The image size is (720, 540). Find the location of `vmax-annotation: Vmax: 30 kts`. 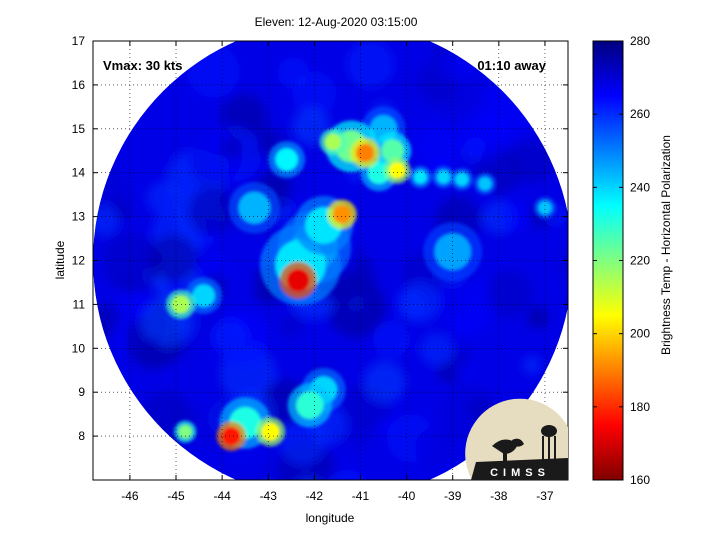

vmax-annotation: Vmax: 30 kts is located at coordinates (143, 65).